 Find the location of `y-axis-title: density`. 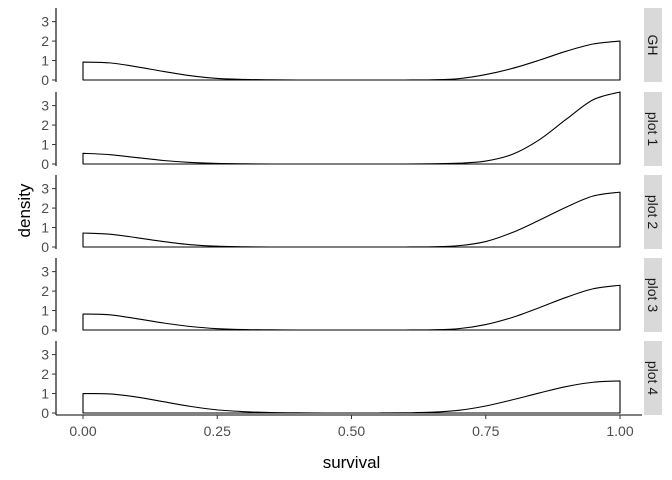

y-axis-title: density is located at coordinates (24, 210).